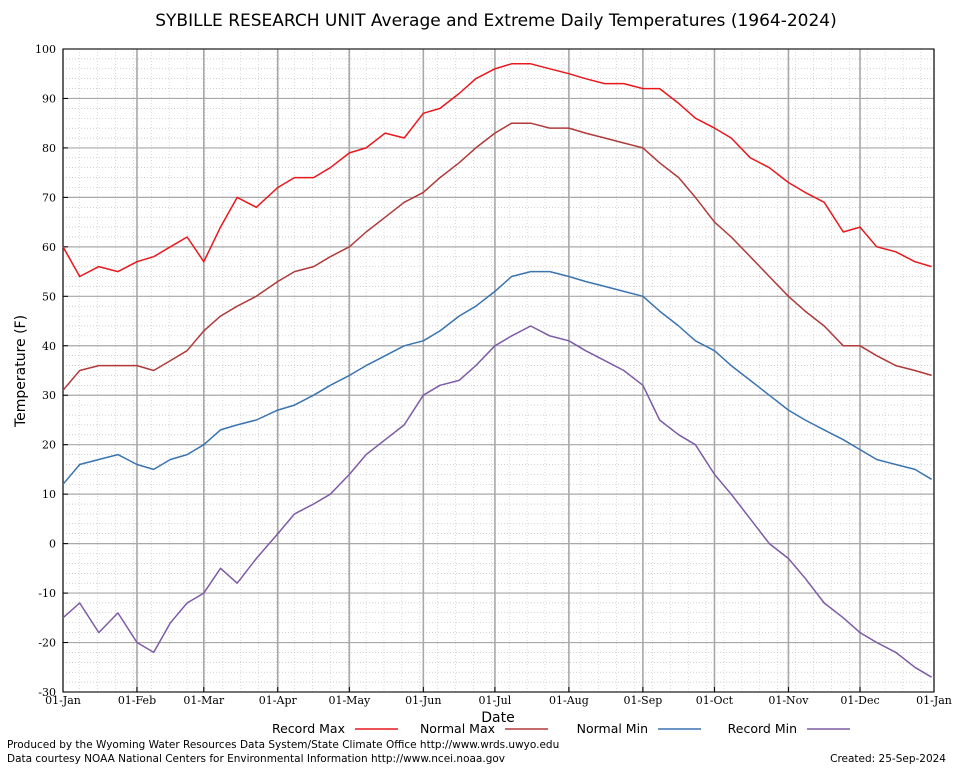 The image size is (954, 768). I want to click on y-tick-label: 80, so click(49, 148).